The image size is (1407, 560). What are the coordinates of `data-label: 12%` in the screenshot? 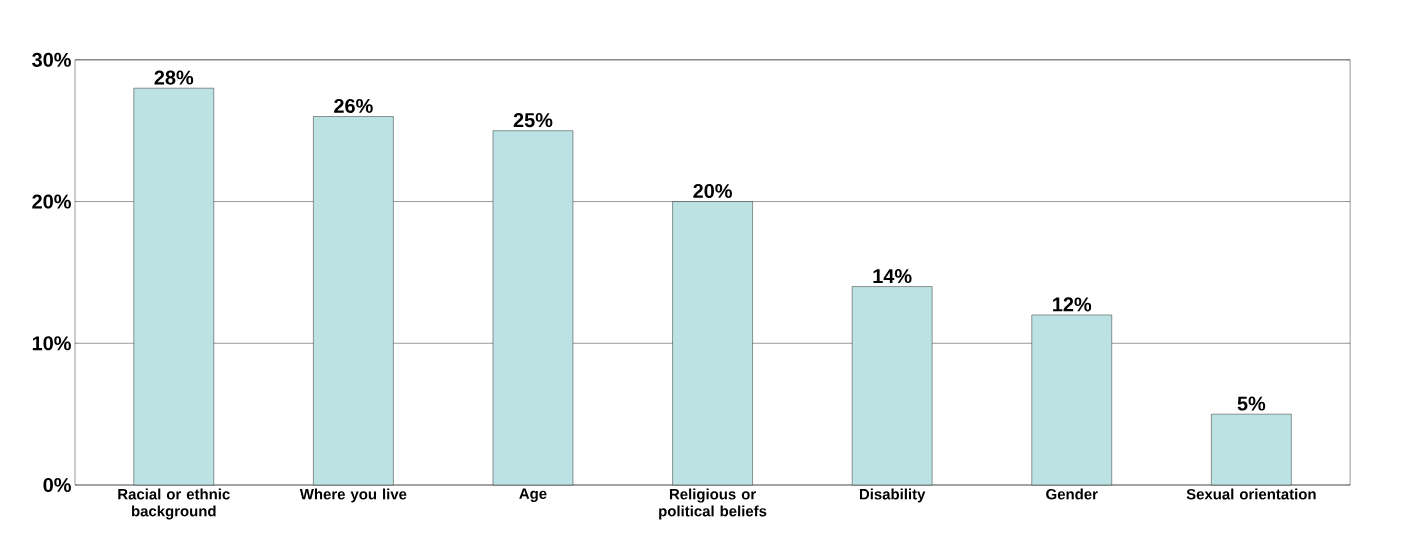 It's located at (1072, 304).